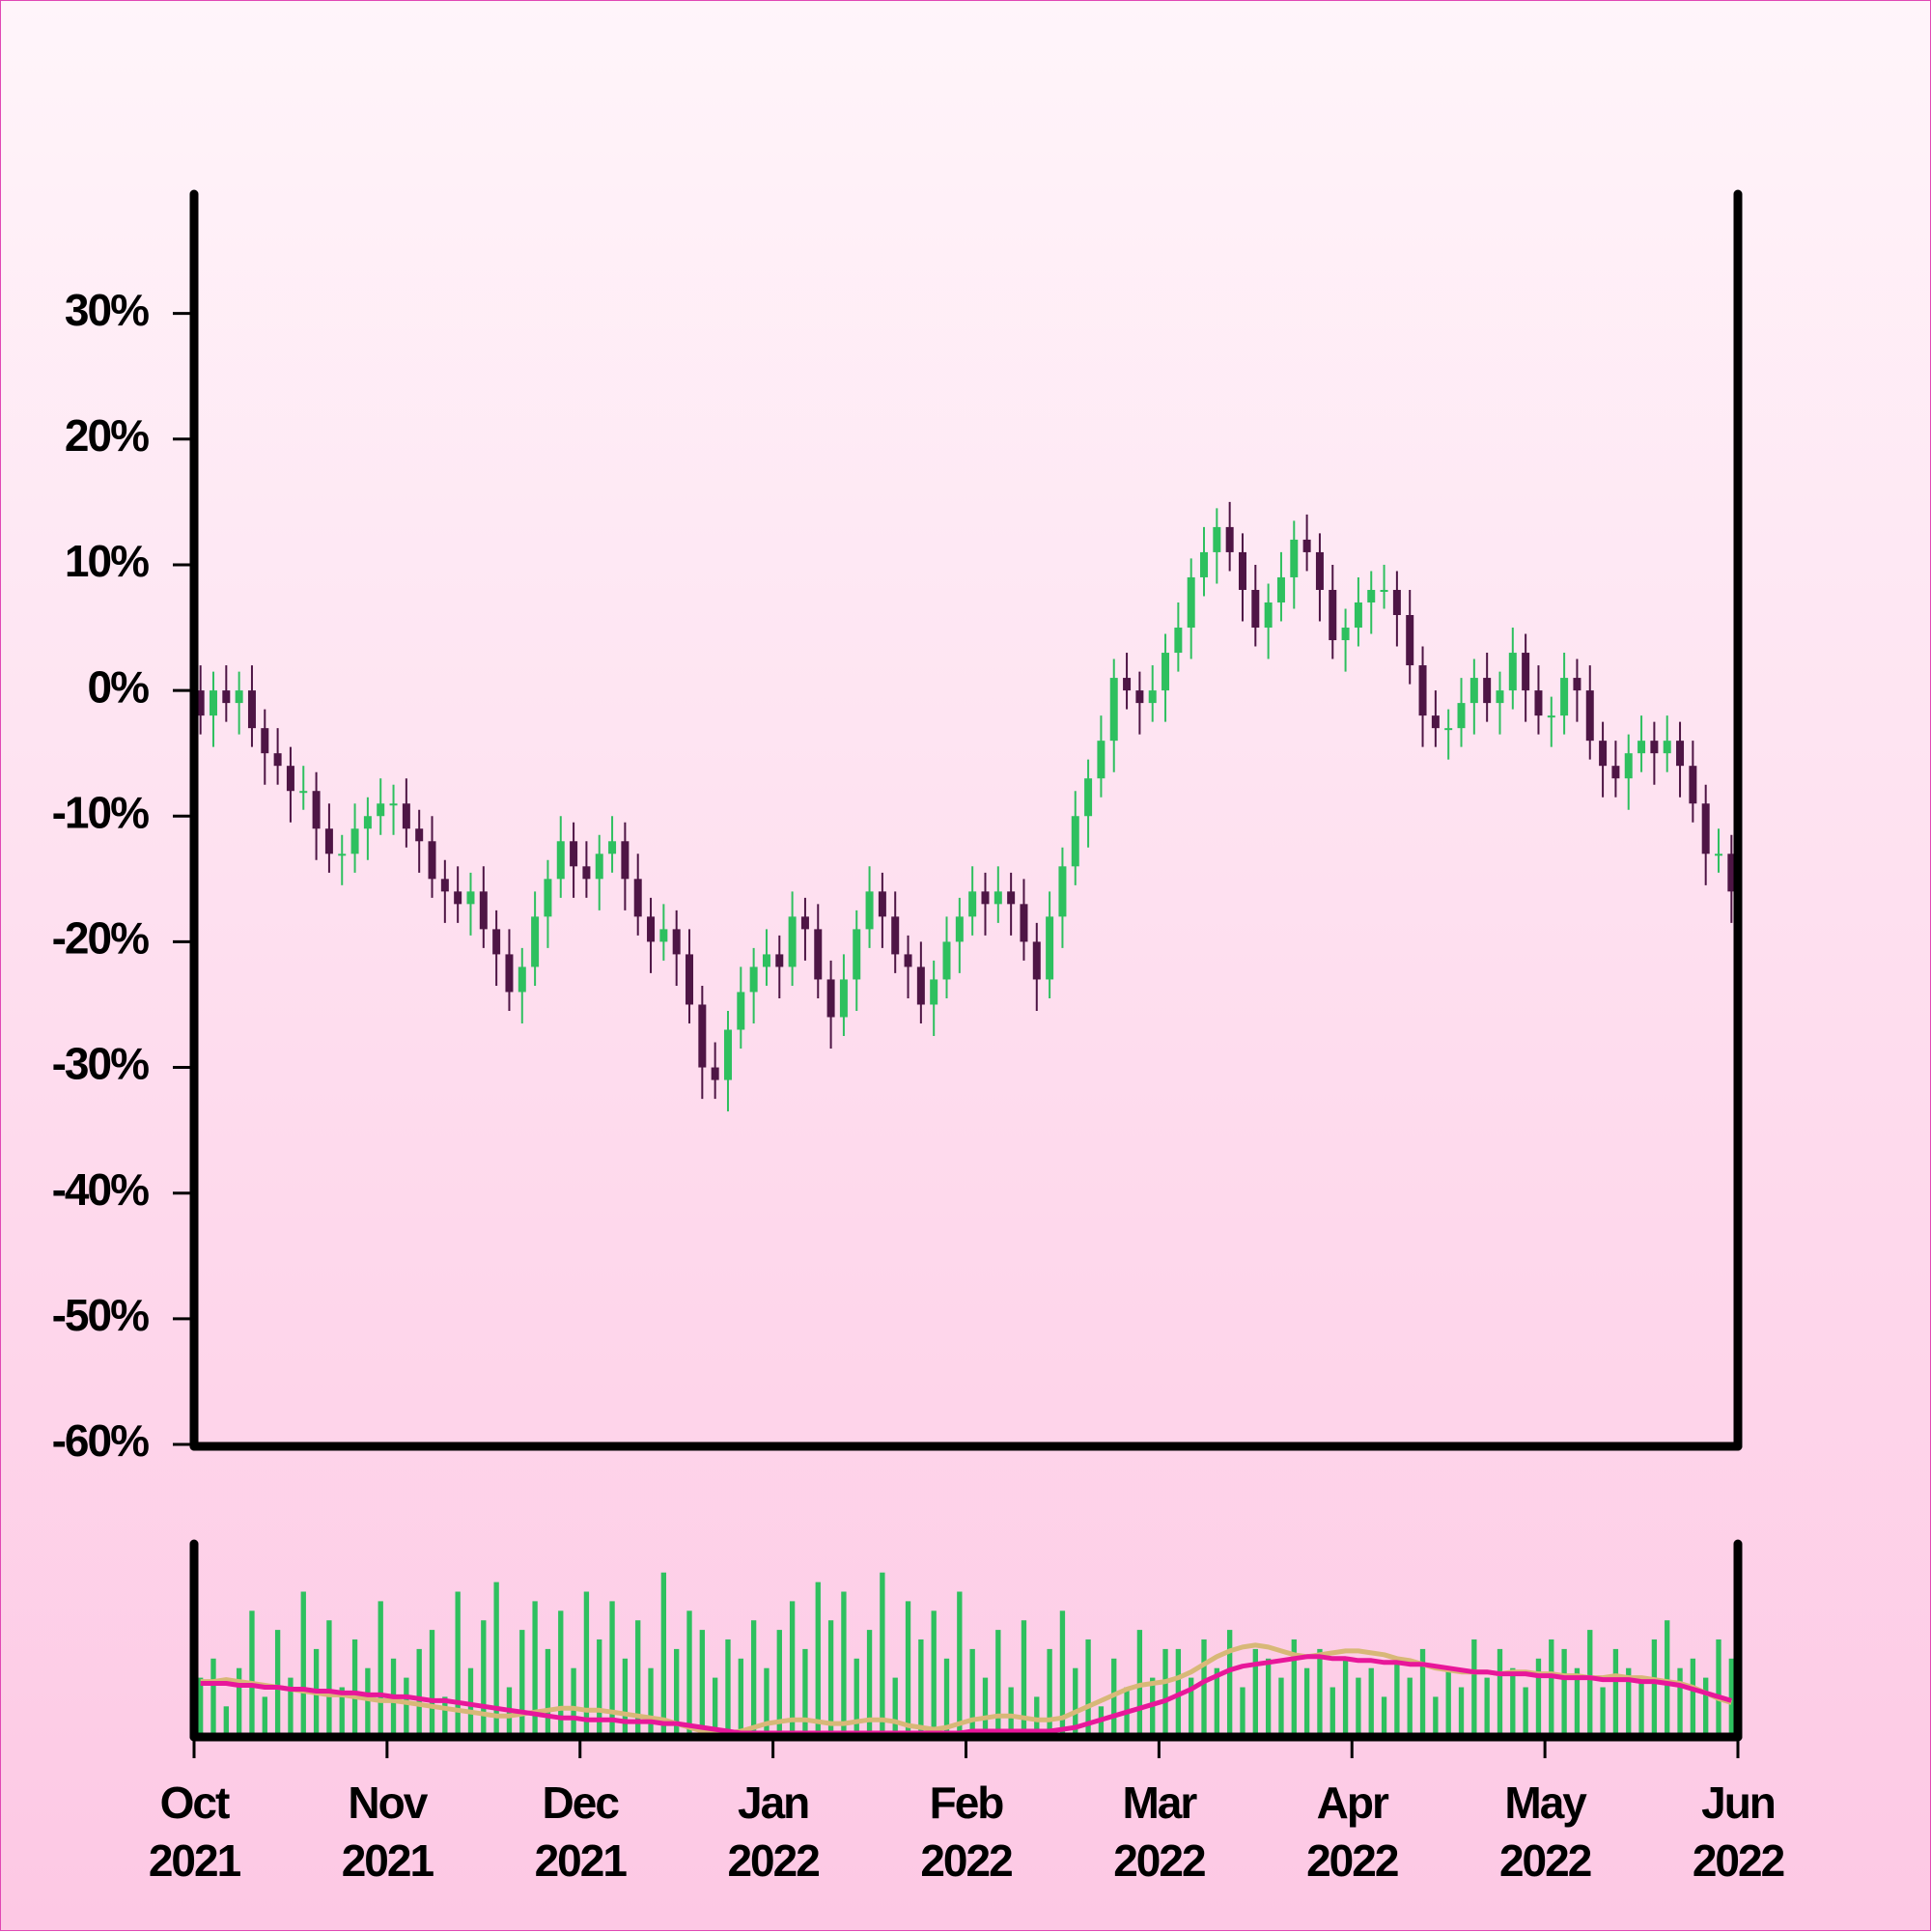  I want to click on y-tick-label: -30%, so click(100, 1064).